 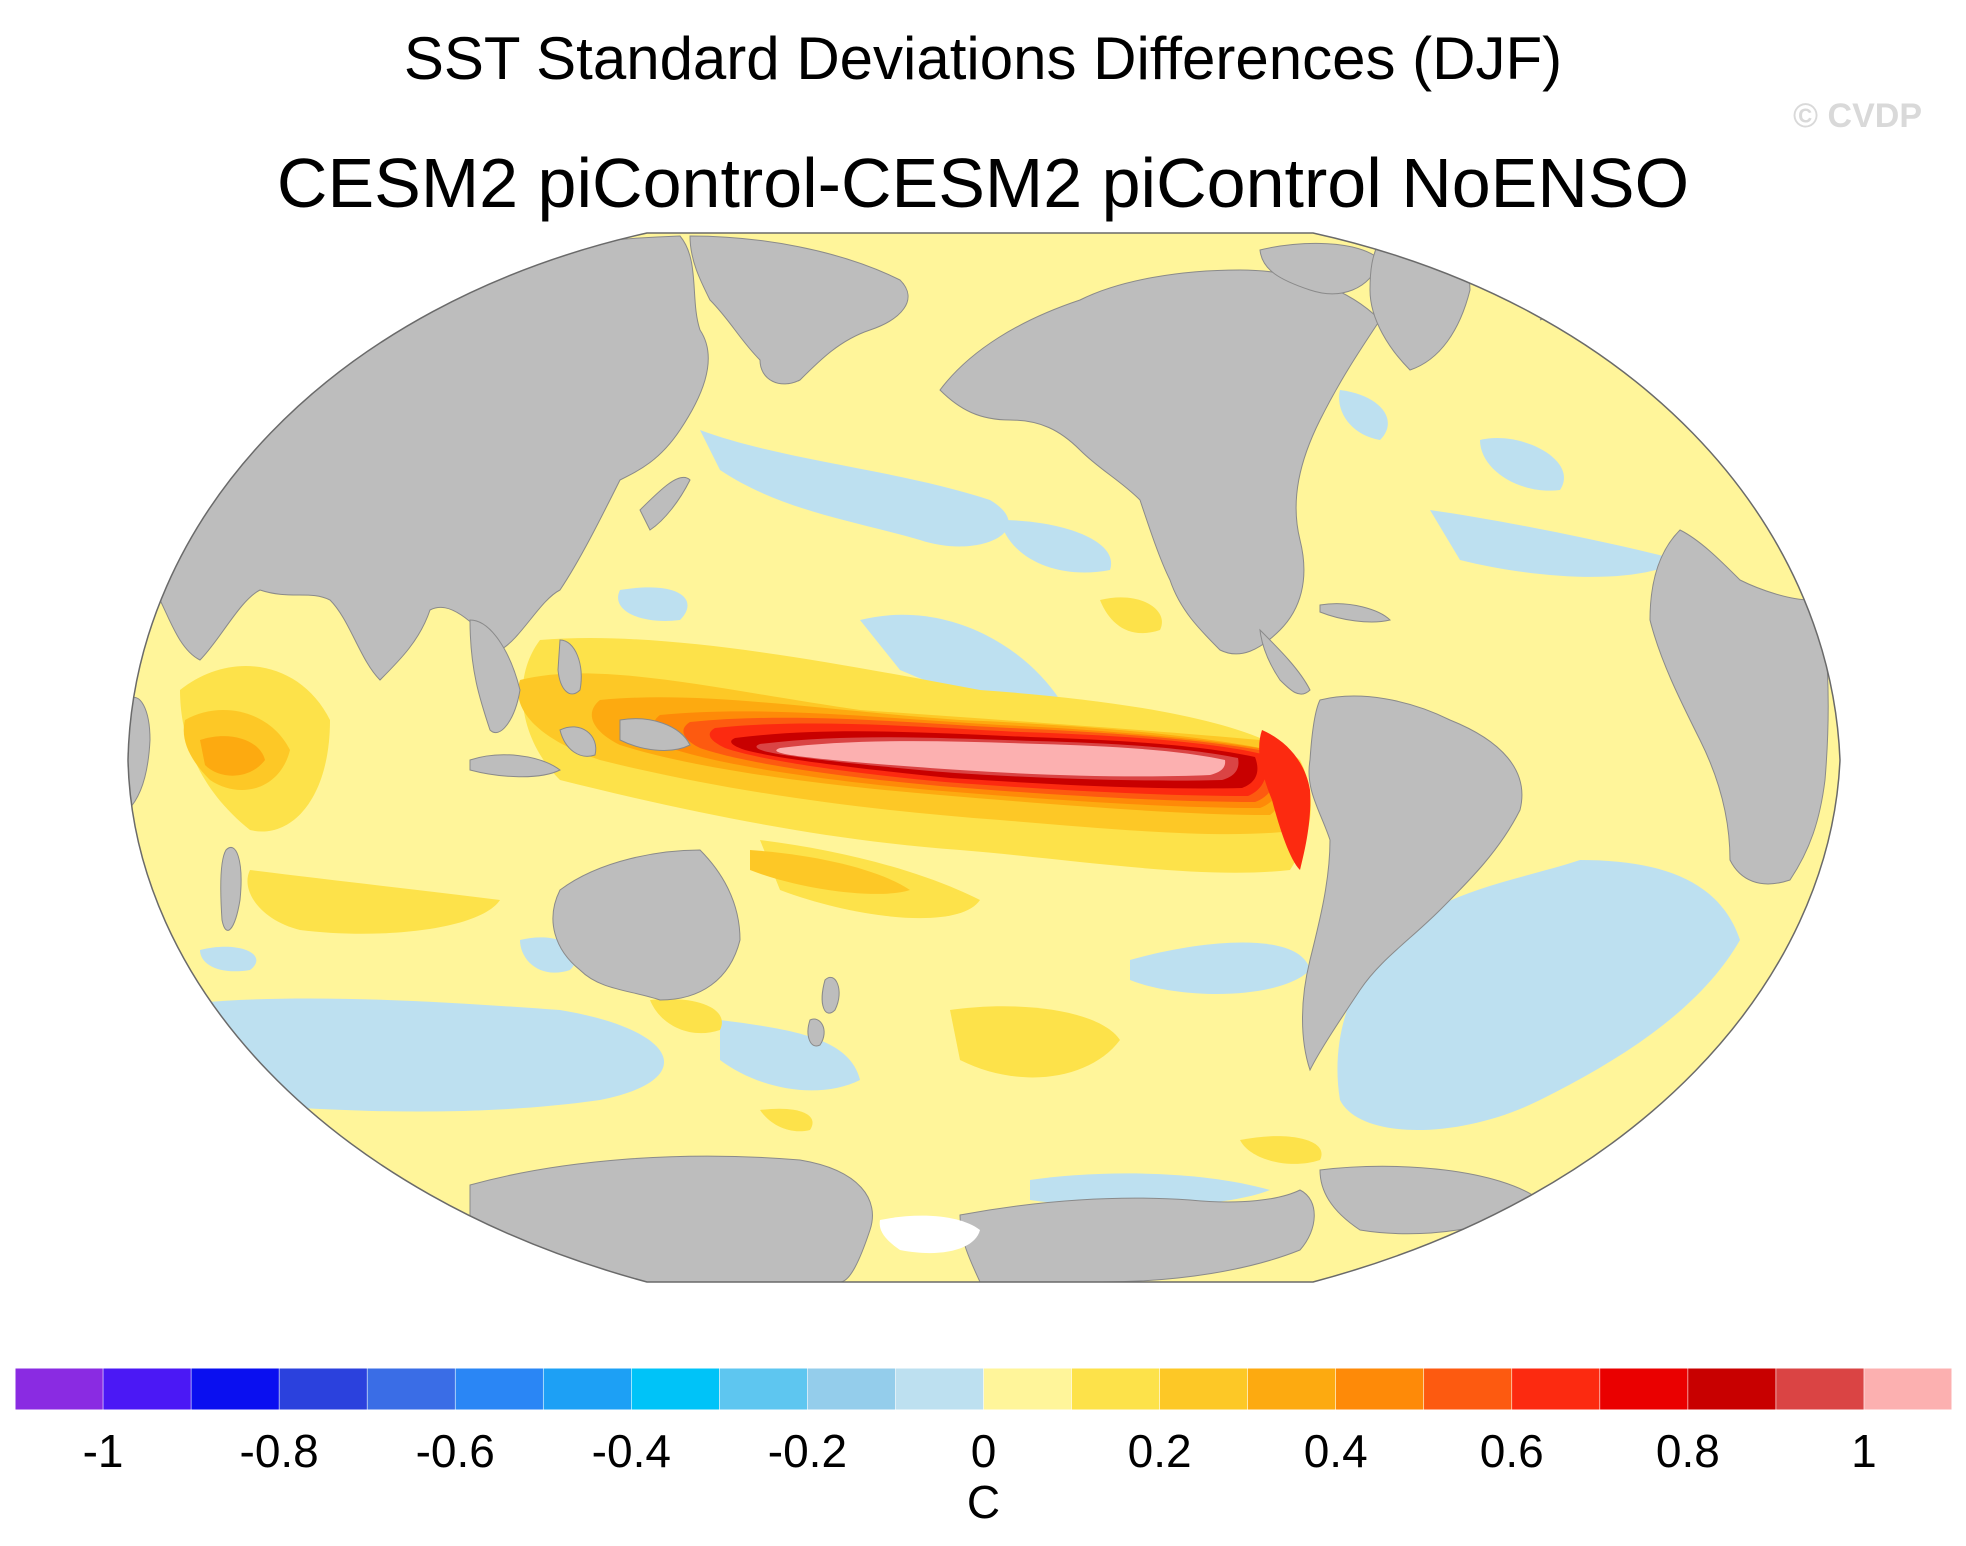 I want to click on colorbar-tick-label: 0.4, so click(x=1336, y=1451).